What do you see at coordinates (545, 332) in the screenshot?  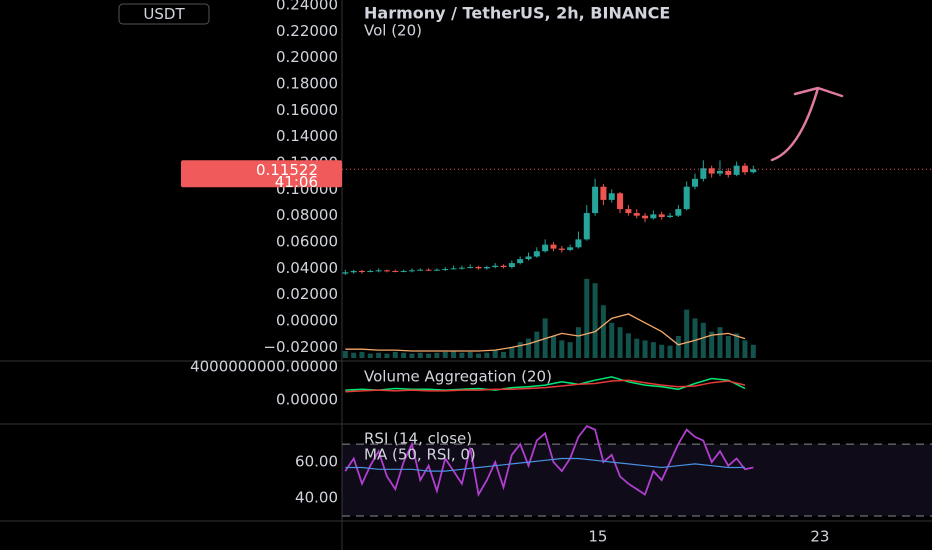 I see `volume-ma-line` at bounding box center [545, 332].